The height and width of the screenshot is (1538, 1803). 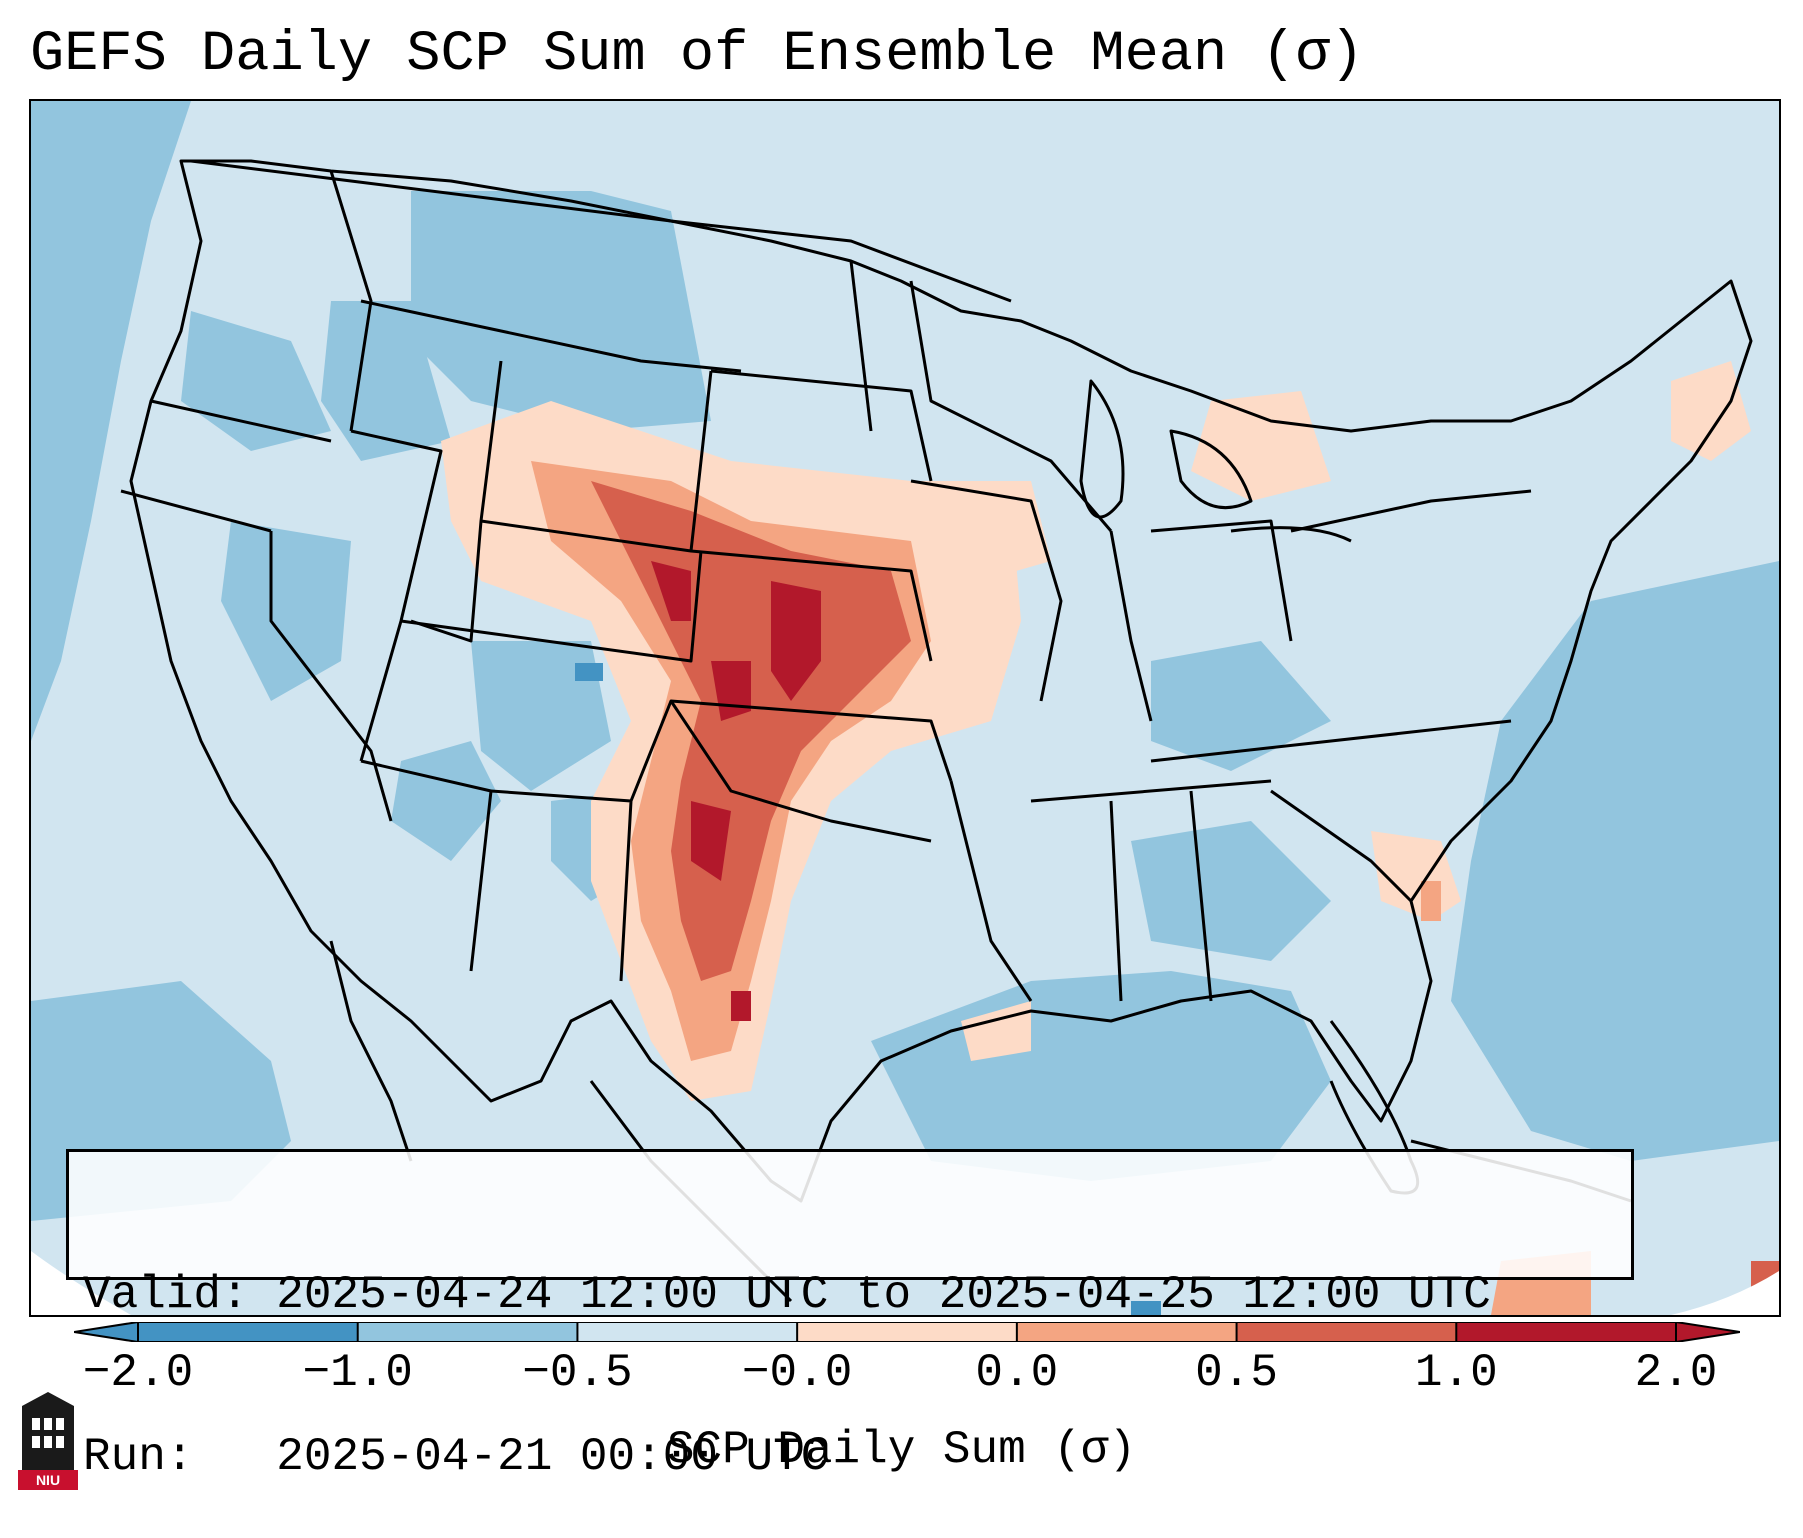 I want to click on border-tx-ok, so click(x=800, y=771).